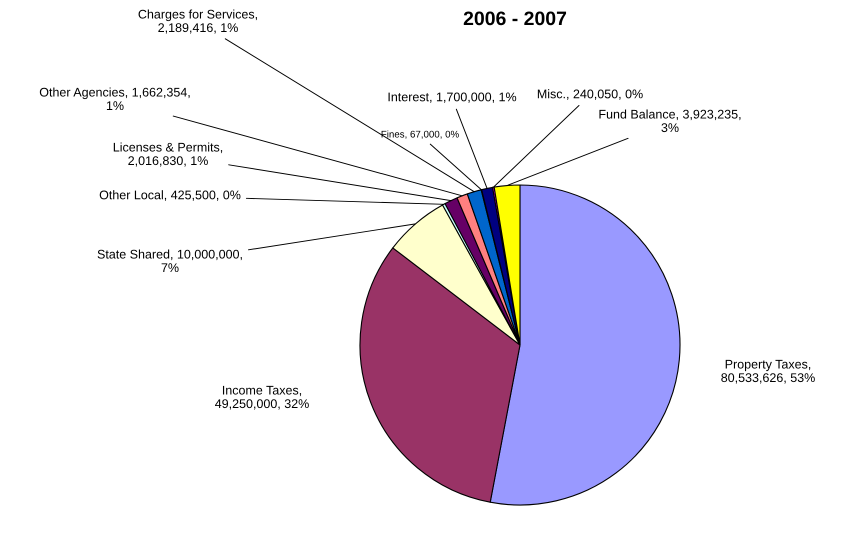 The height and width of the screenshot is (545, 843). I want to click on slice-label: Property Taxes, 80,533,626, 53%, so click(768, 372).